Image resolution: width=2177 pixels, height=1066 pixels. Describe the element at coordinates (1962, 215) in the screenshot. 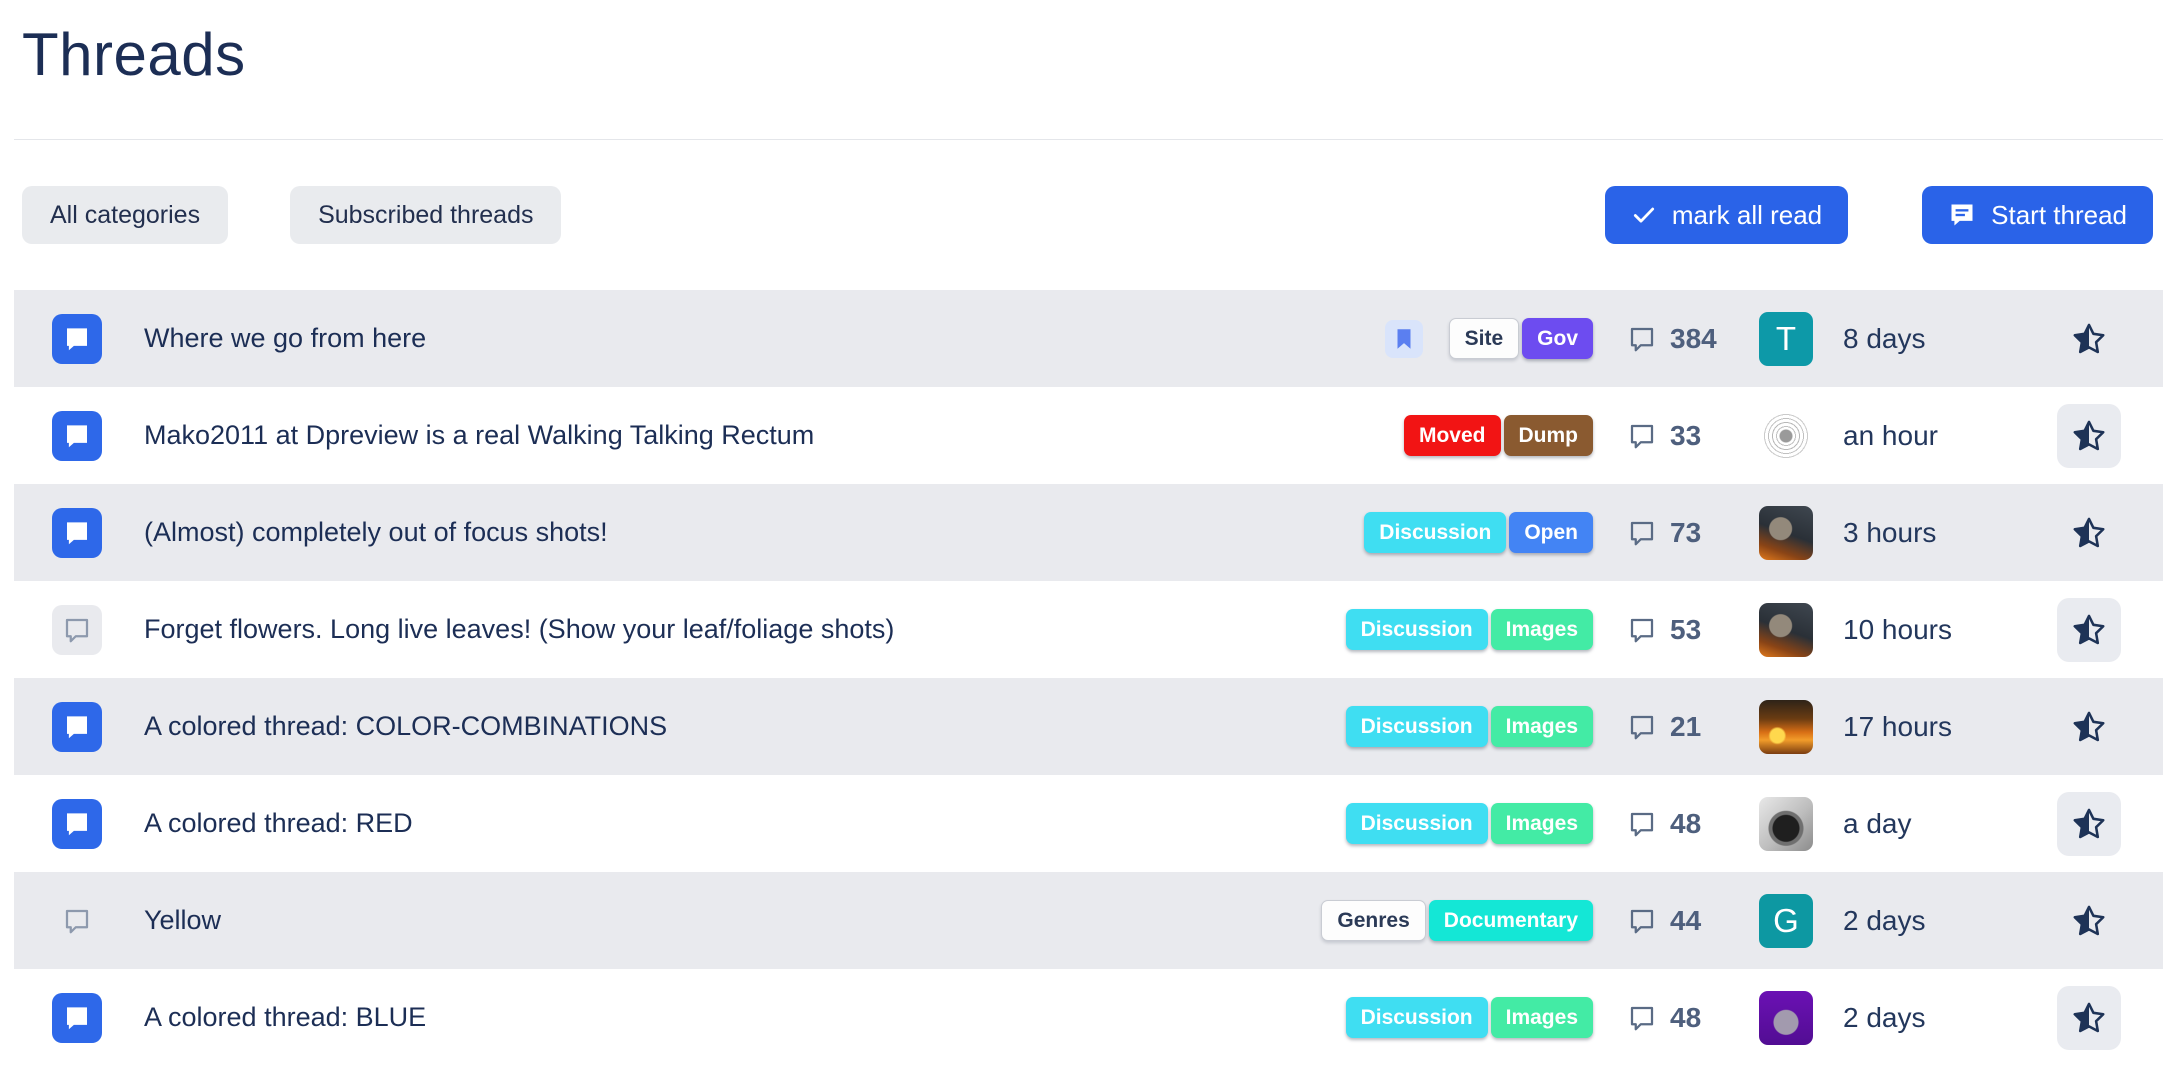

I see `chat-bubble-icon` at that location.